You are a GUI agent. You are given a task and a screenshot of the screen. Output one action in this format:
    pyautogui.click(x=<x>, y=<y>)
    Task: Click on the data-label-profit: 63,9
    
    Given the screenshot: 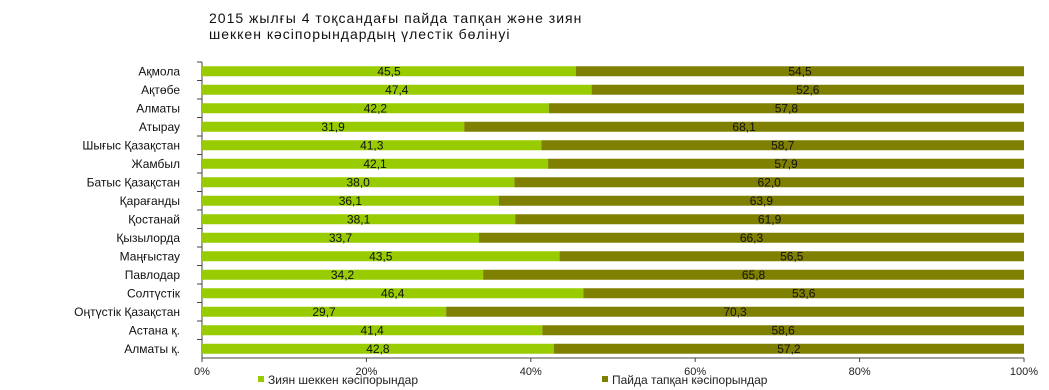 What is the action you would take?
    pyautogui.click(x=762, y=201)
    